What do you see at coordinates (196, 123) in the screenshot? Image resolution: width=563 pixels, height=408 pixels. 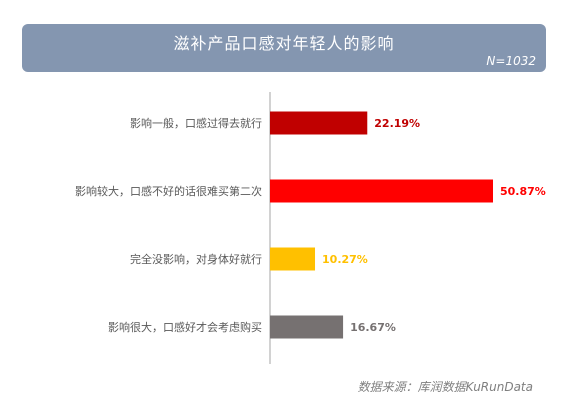 I see `category-label: 影响一般，口感过得去就行` at bounding box center [196, 123].